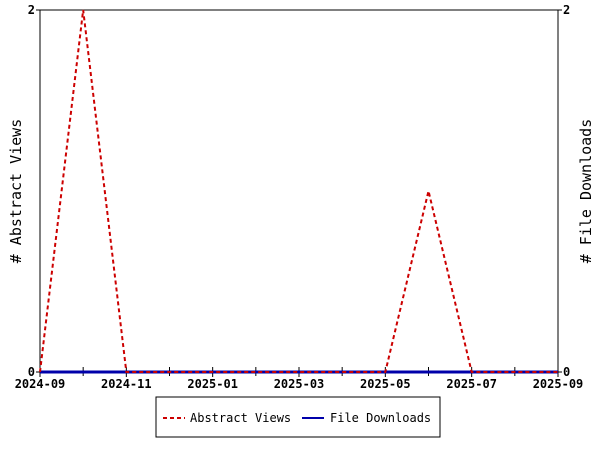 Image resolution: width=600 pixels, height=454 pixels. I want to click on y-tick-label-right: 2, so click(566, 10).